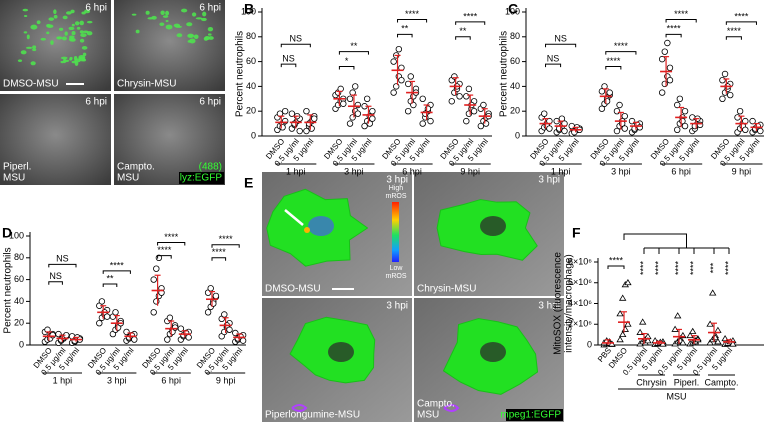  I want to click on caption: Piperl., so click(17, 167).